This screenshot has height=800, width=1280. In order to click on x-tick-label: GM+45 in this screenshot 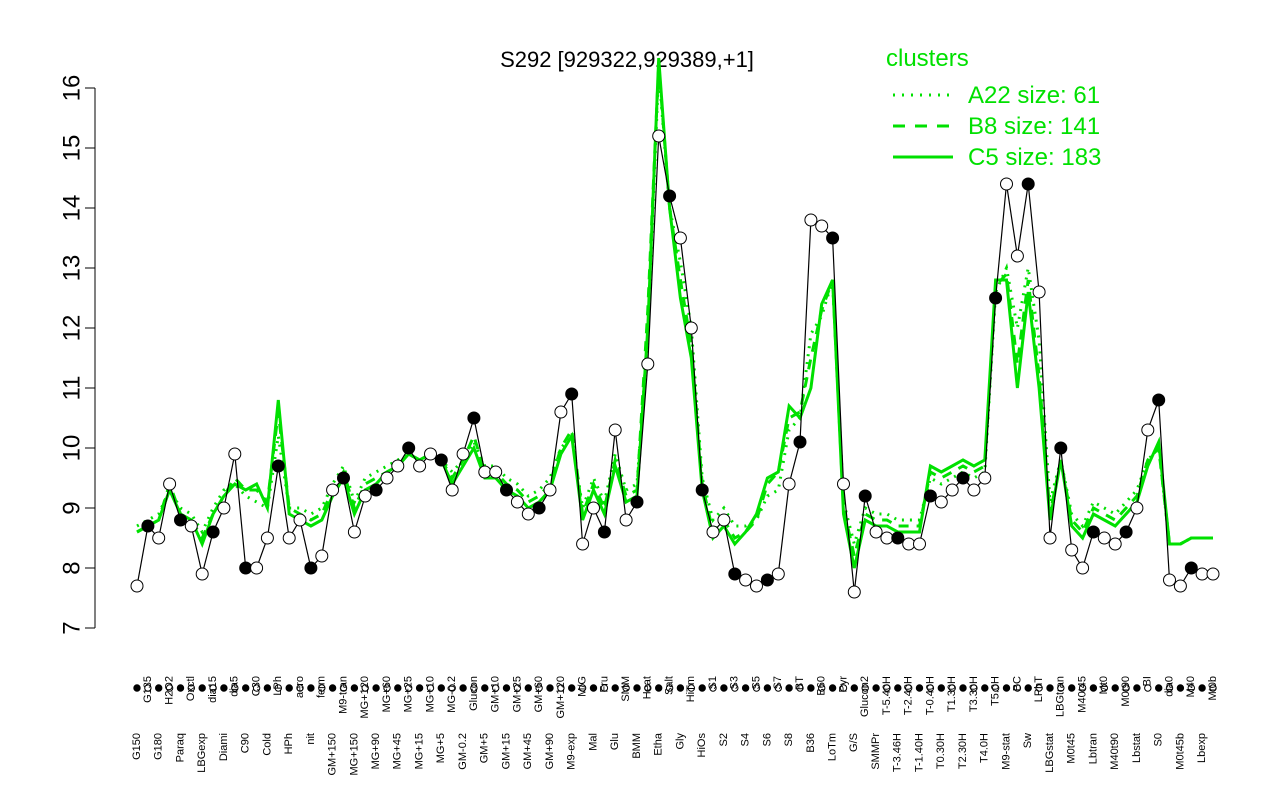, I will do `click(528, 751)`.